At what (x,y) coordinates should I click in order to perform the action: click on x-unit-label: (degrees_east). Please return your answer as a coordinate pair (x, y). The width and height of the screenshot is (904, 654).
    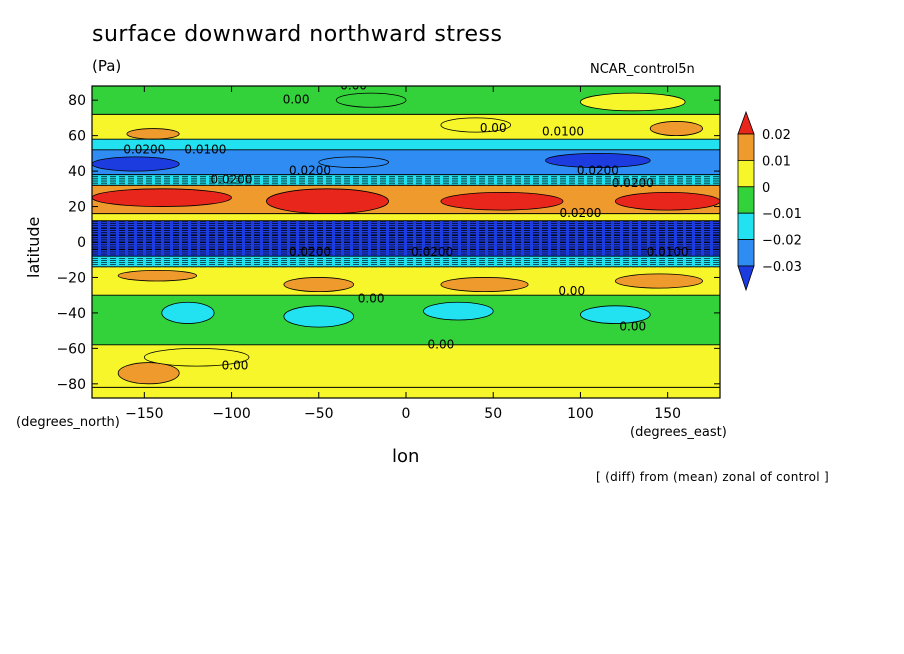
    Looking at the image, I should click on (678, 432).